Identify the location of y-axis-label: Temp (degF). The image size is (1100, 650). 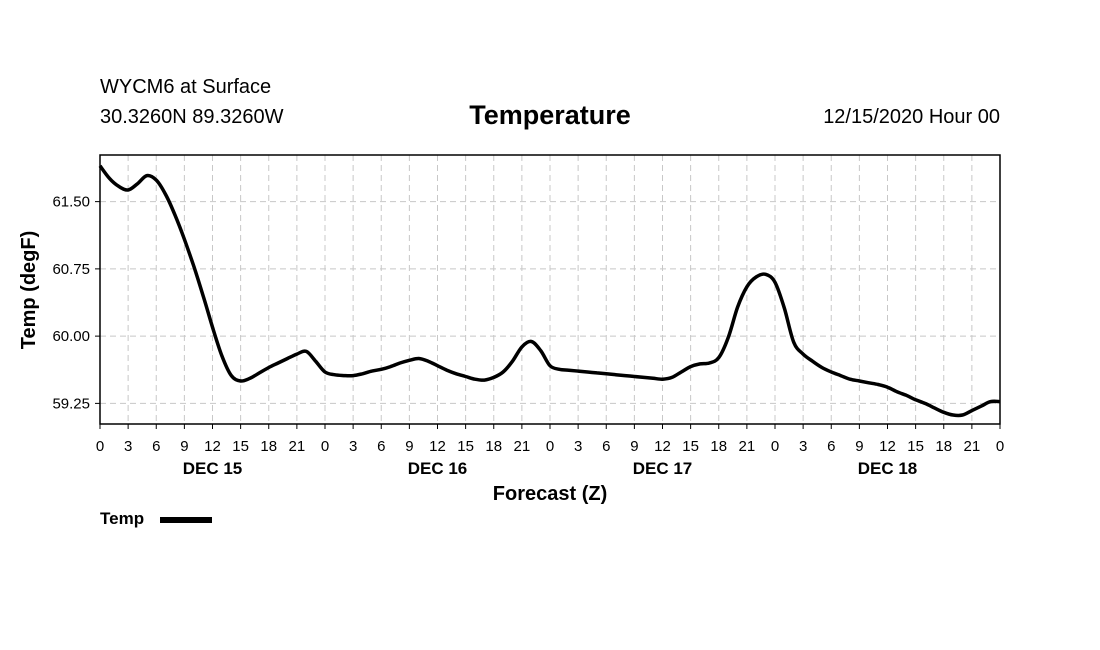
(29, 290).